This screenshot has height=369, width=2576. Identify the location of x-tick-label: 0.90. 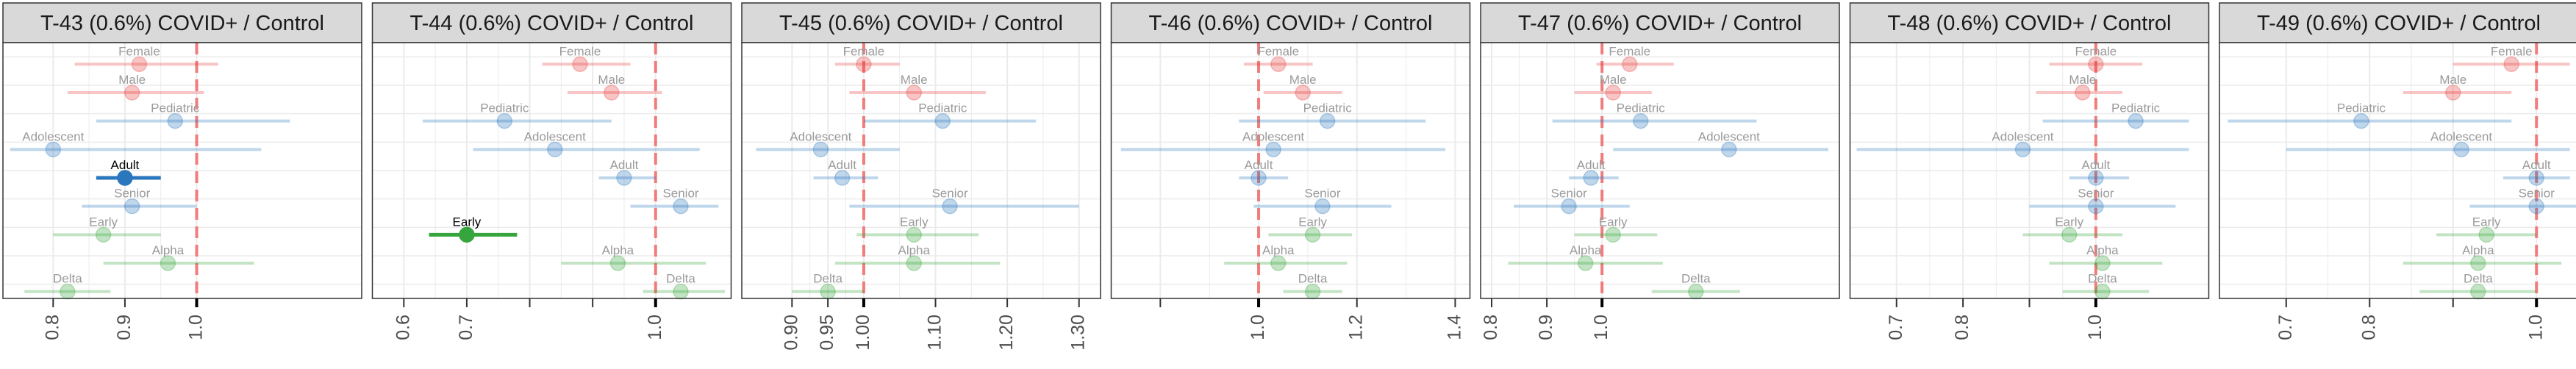
(791, 333).